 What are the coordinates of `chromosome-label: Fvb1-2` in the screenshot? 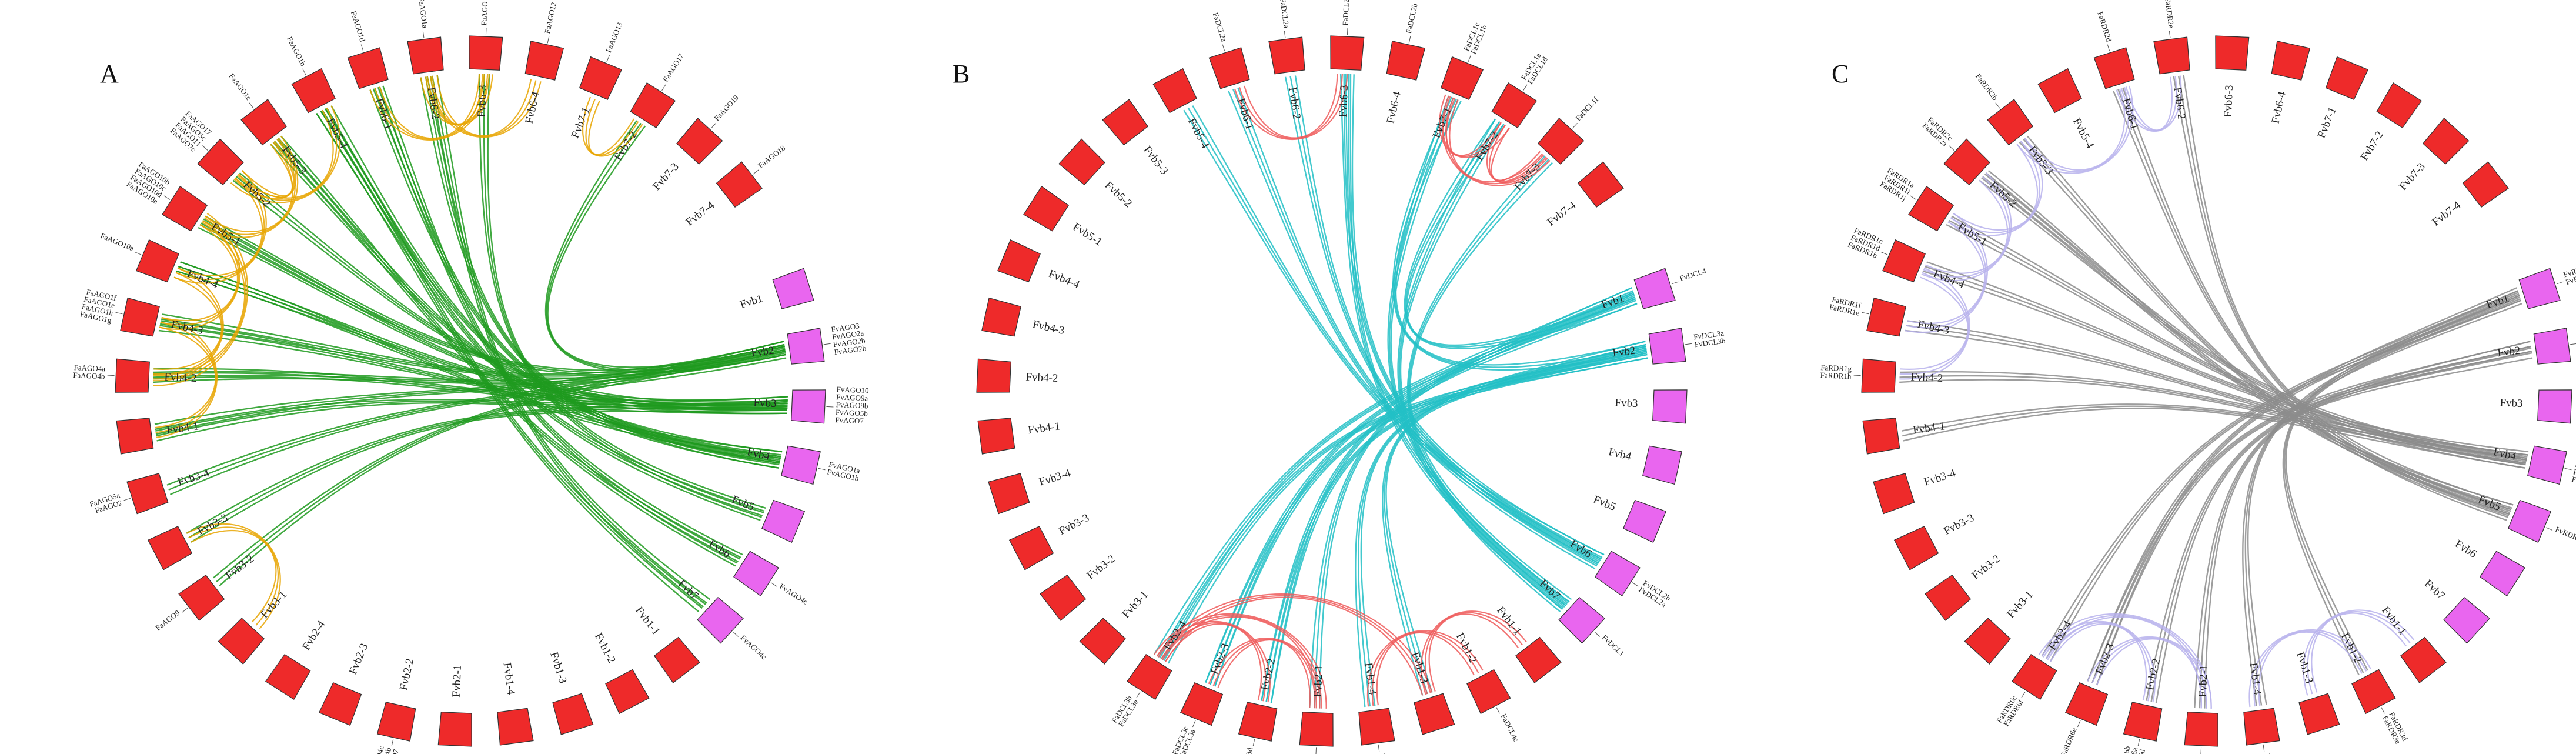 It's located at (1466, 648).